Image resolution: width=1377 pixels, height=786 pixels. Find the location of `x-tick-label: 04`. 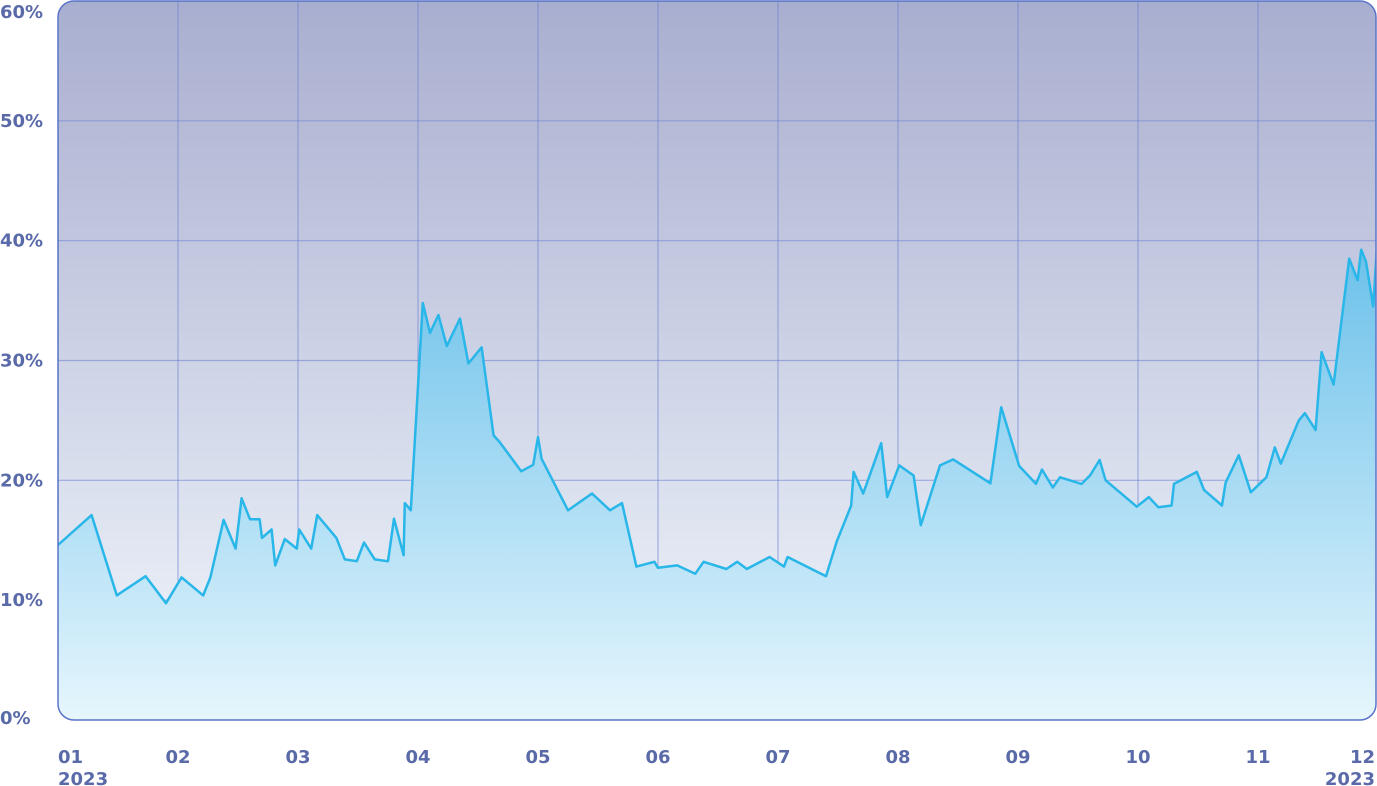

x-tick-label: 04 is located at coordinates (417, 757).